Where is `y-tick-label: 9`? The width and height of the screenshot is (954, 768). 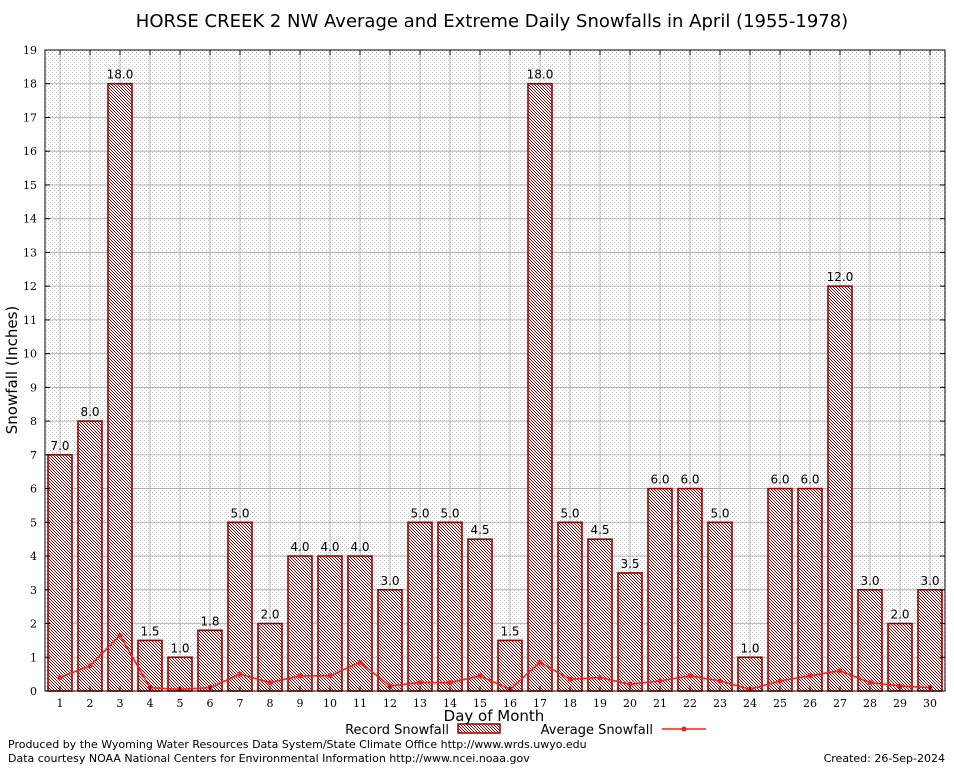 y-tick-label: 9 is located at coordinates (33, 387).